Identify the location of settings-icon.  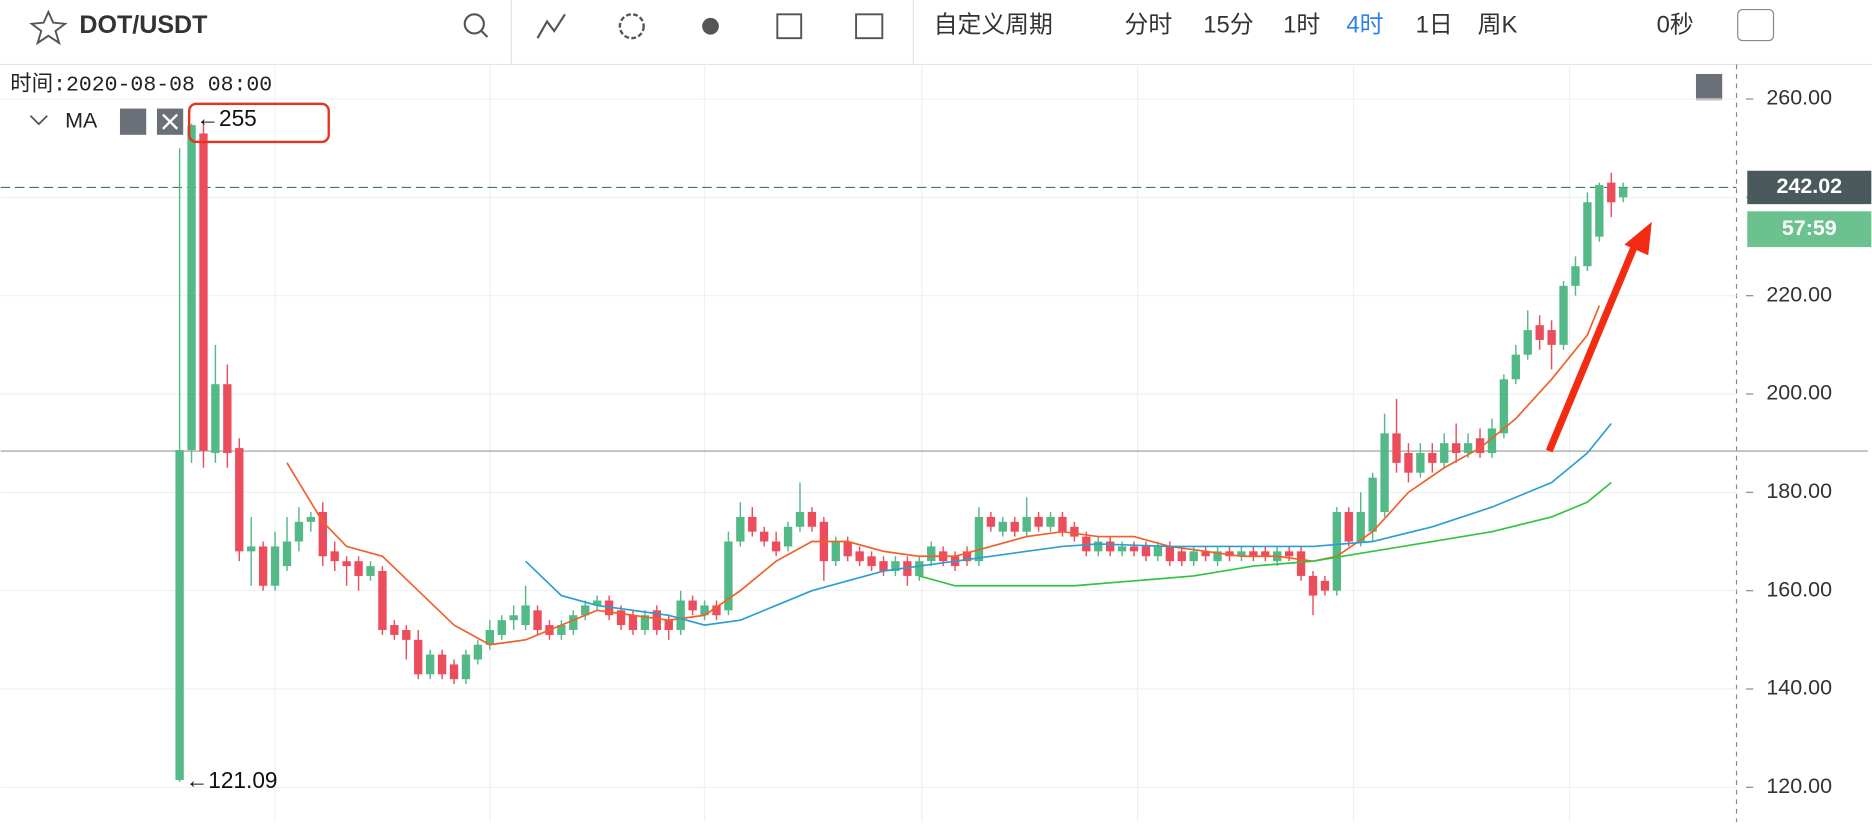
(631, 26).